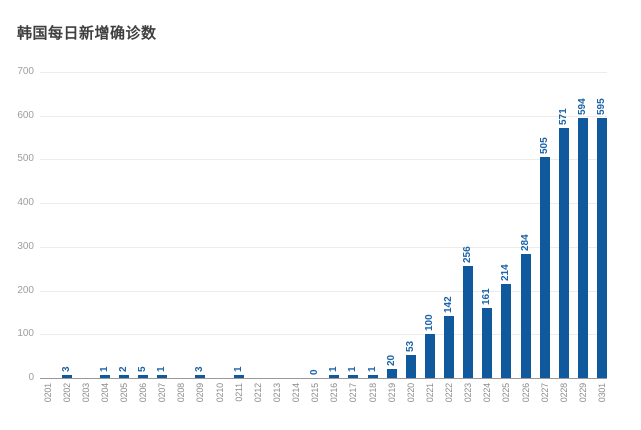  What do you see at coordinates (25, 246) in the screenshot?
I see `y-tick-label: 300` at bounding box center [25, 246].